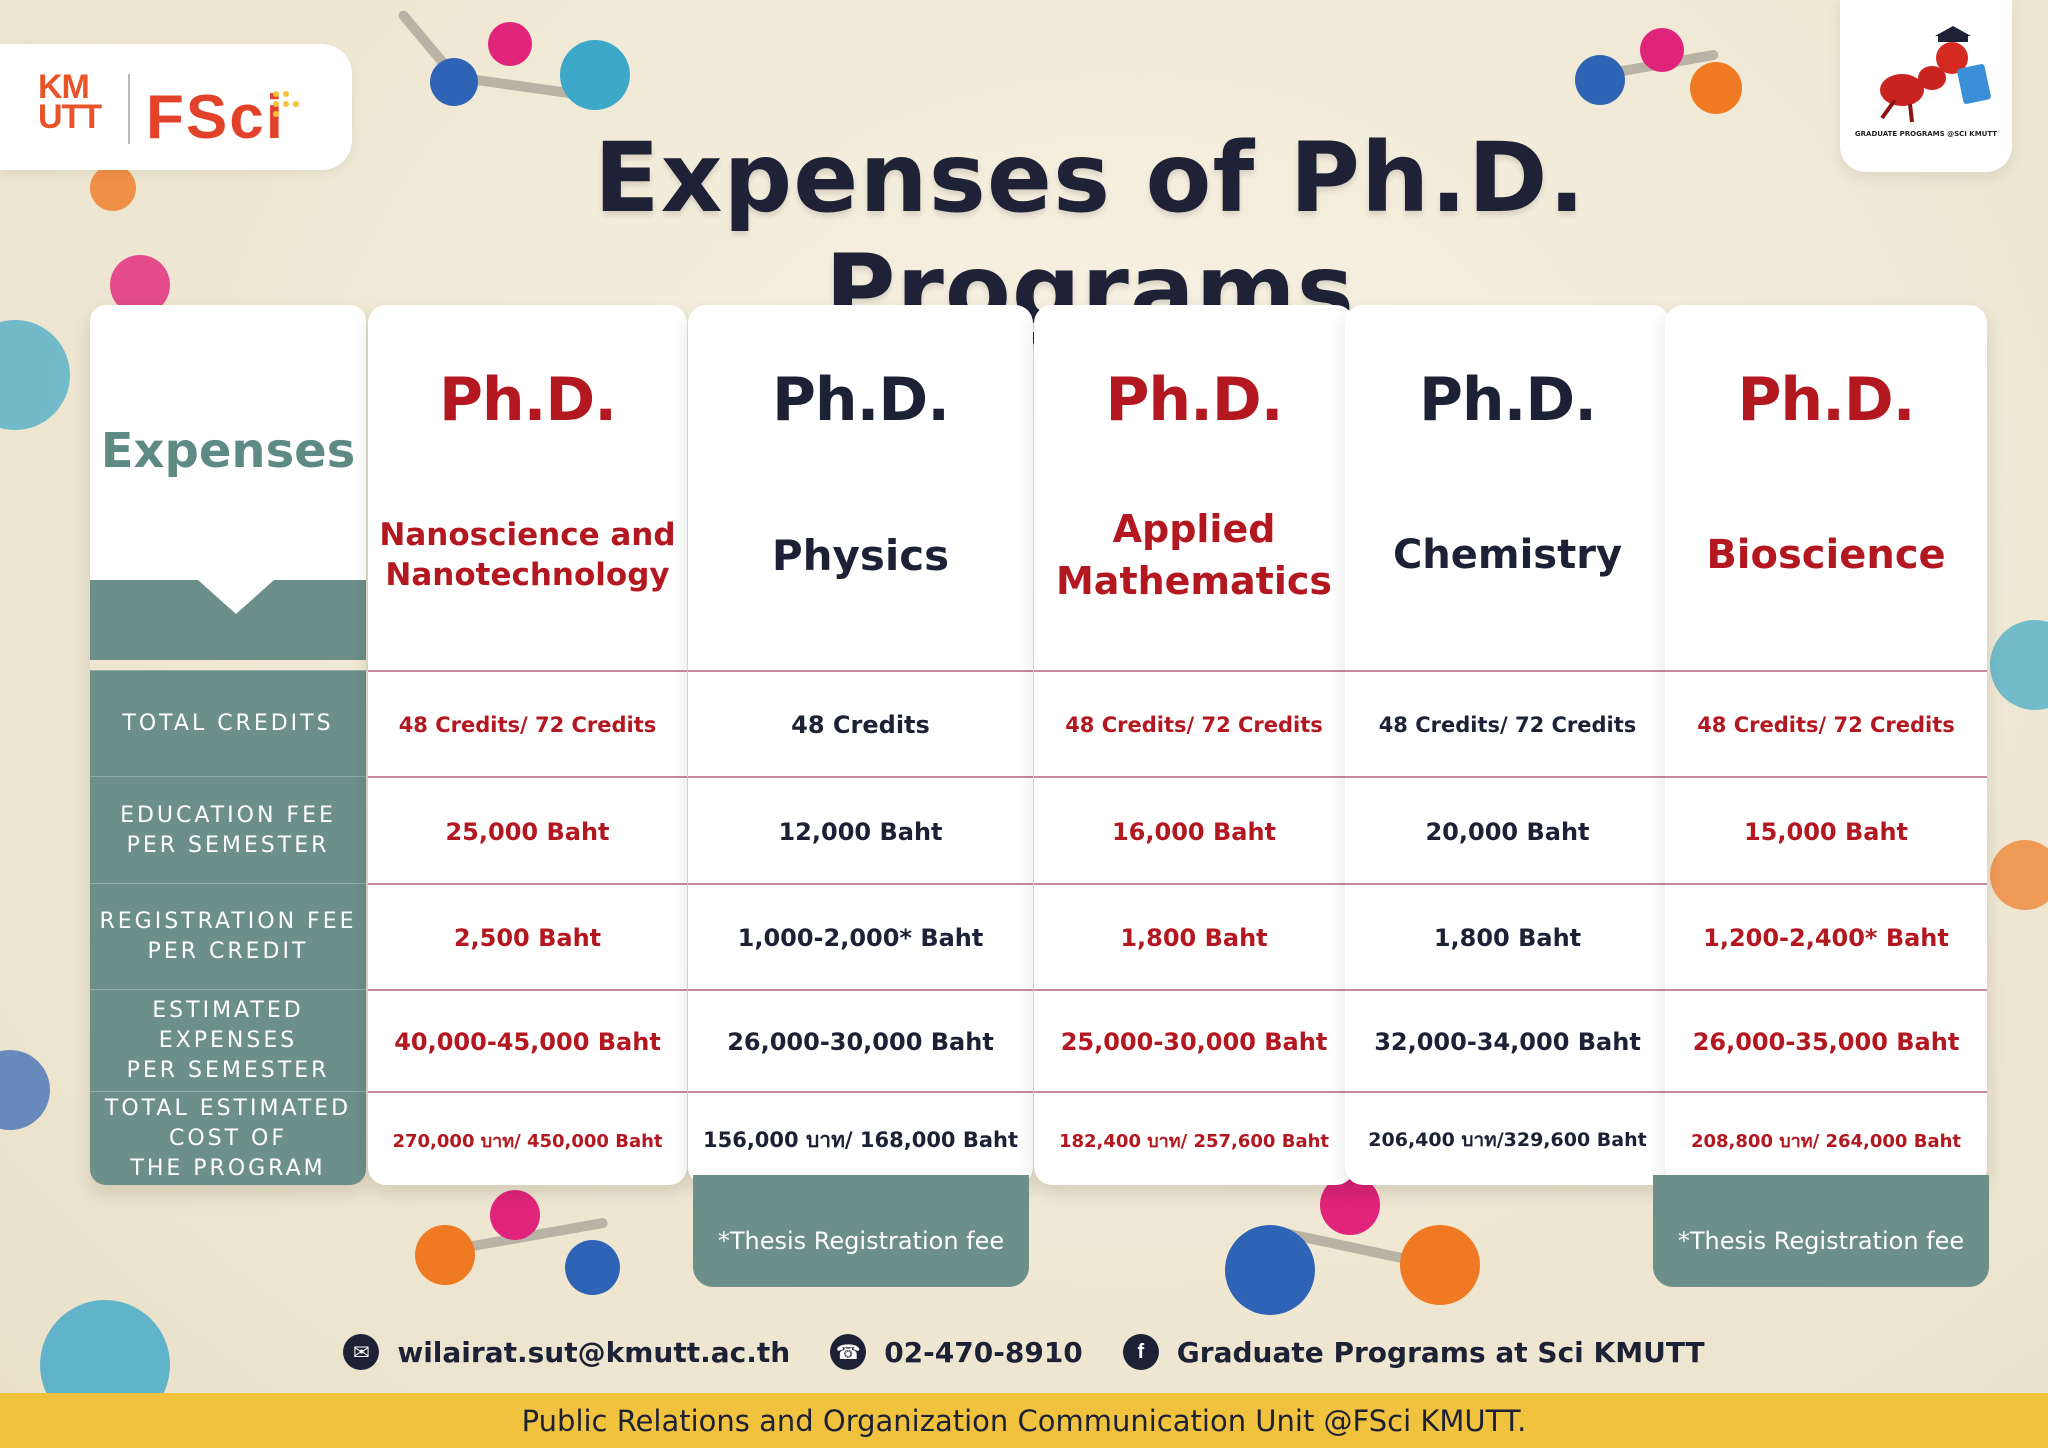 This screenshot has width=2048, height=1448. What do you see at coordinates (215, 117) in the screenshot?
I see `fsci-logo: FSci` at bounding box center [215, 117].